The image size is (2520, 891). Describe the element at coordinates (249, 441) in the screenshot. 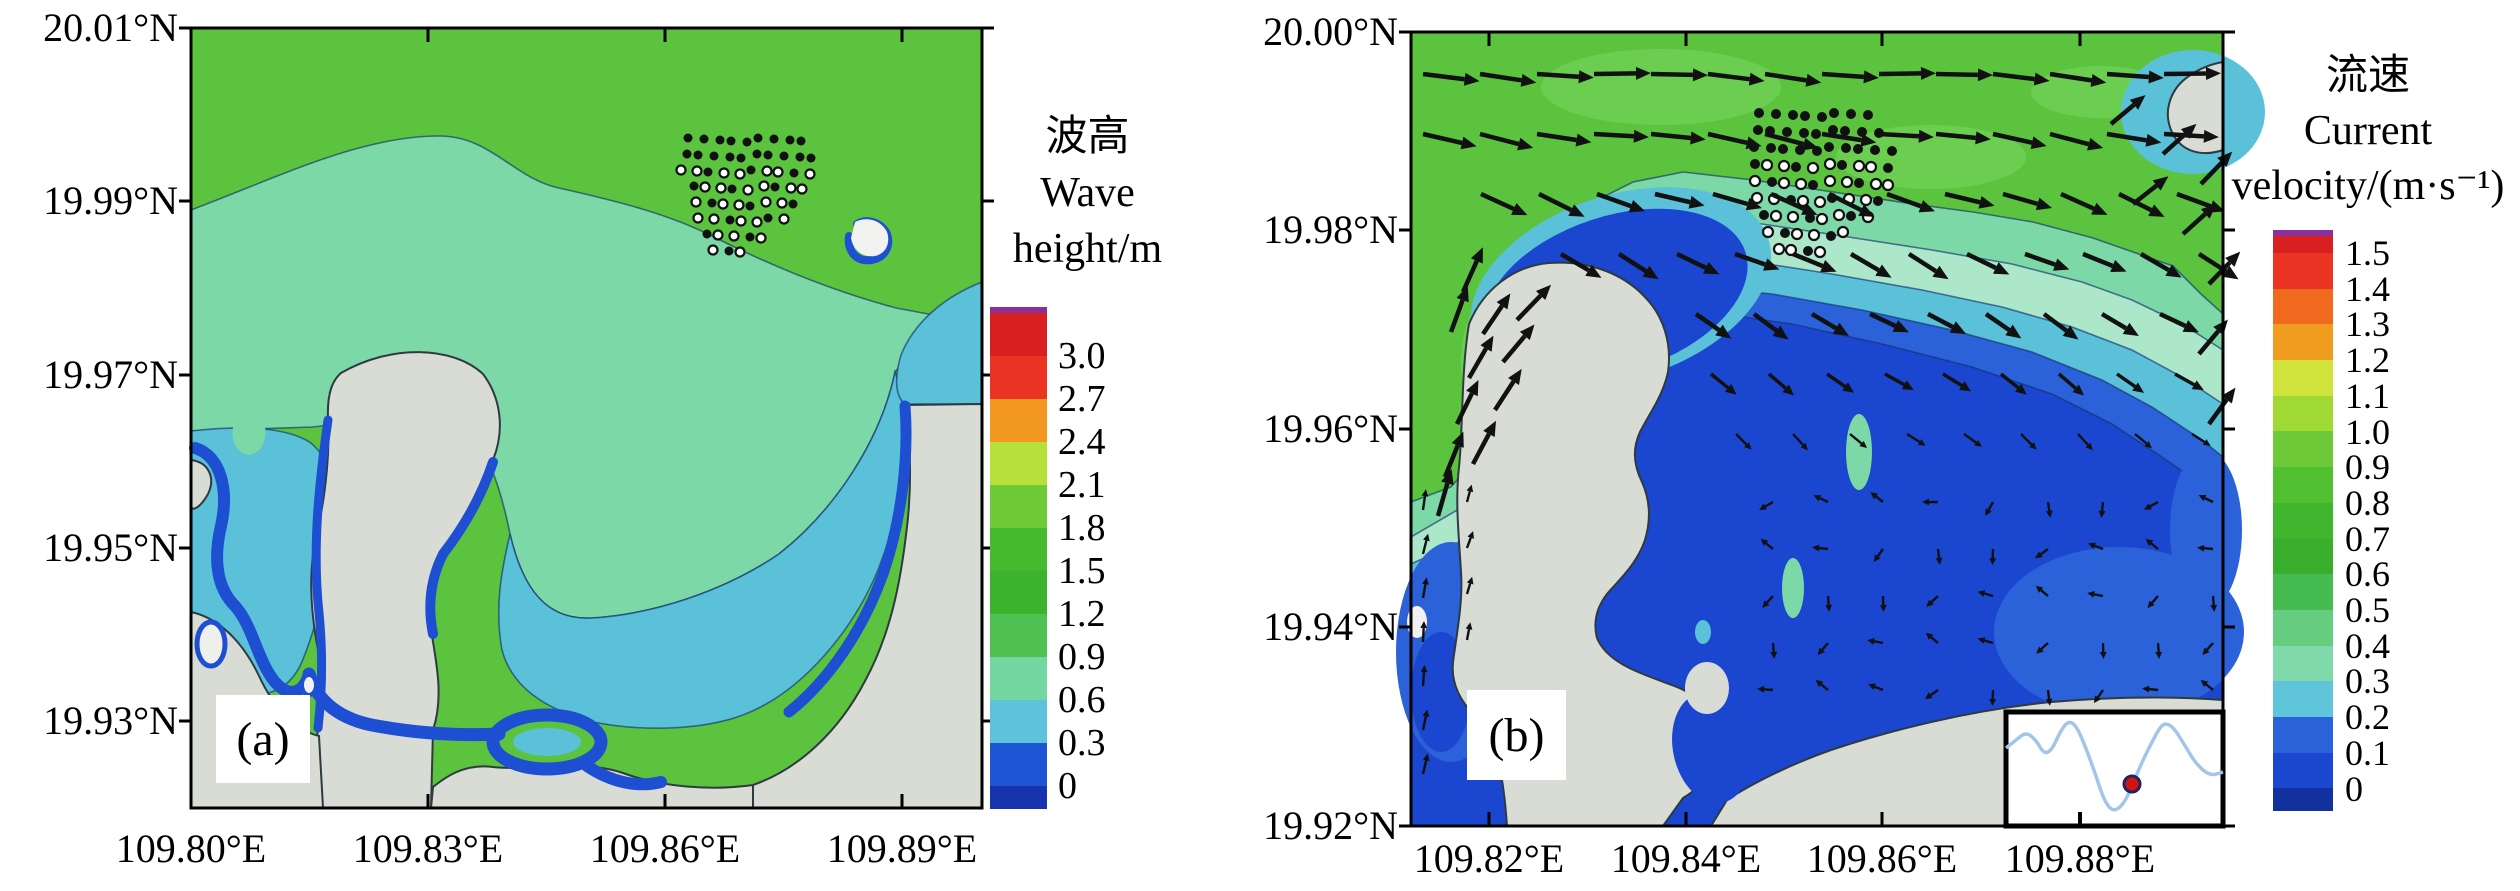

I see `wave-seafoam-tongue` at that location.